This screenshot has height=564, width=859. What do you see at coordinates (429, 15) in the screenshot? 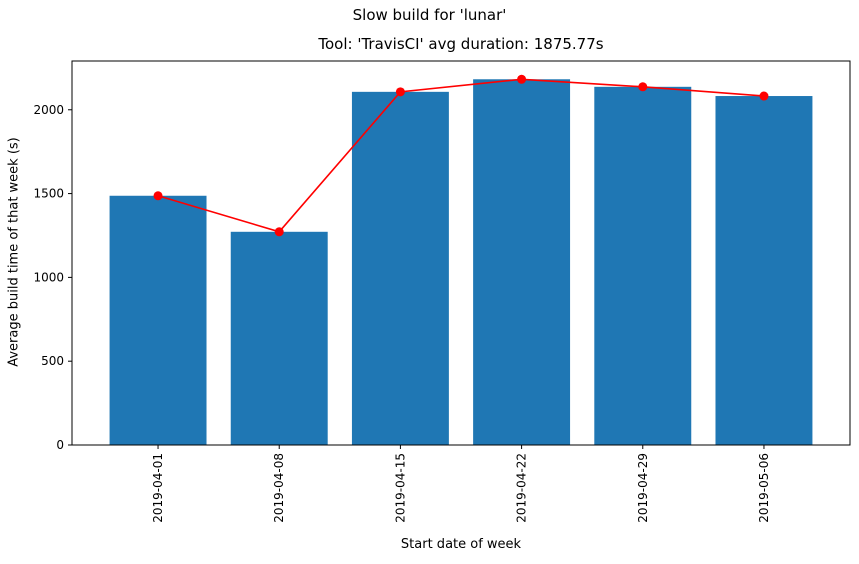
I see `figure-suptitle: Slow build for 'lunar'` at bounding box center [429, 15].